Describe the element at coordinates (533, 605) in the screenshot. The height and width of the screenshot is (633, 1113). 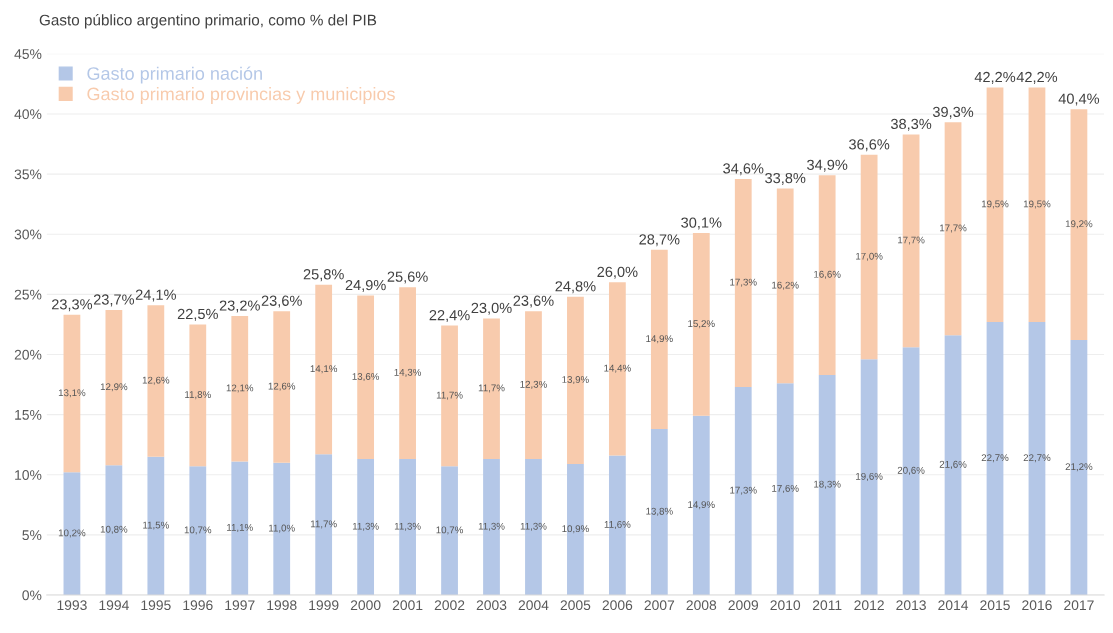
I see `x-tick-label: 2004` at that location.